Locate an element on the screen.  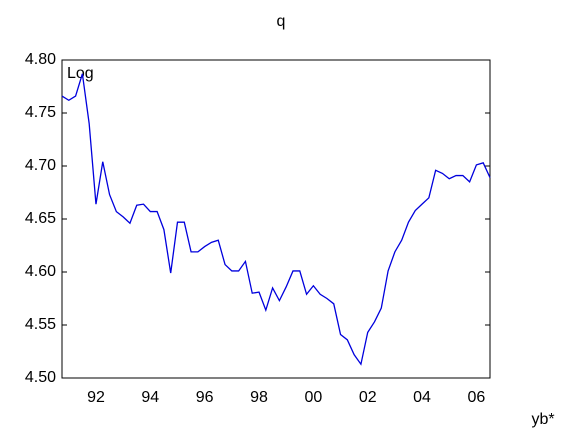
x-tick-label: 96 is located at coordinates (205, 397).